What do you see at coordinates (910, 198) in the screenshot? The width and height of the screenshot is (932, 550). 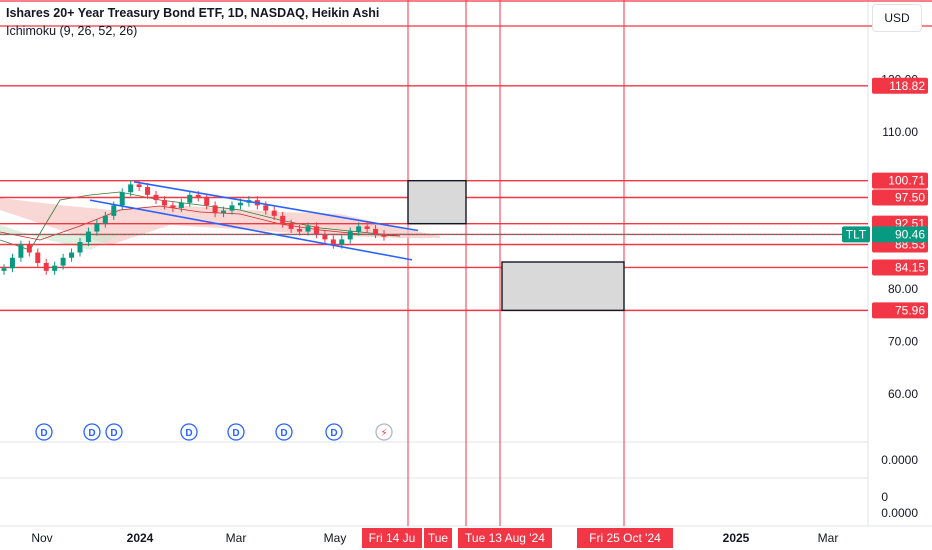 I see `level-tag-label: 97.50` at bounding box center [910, 198].